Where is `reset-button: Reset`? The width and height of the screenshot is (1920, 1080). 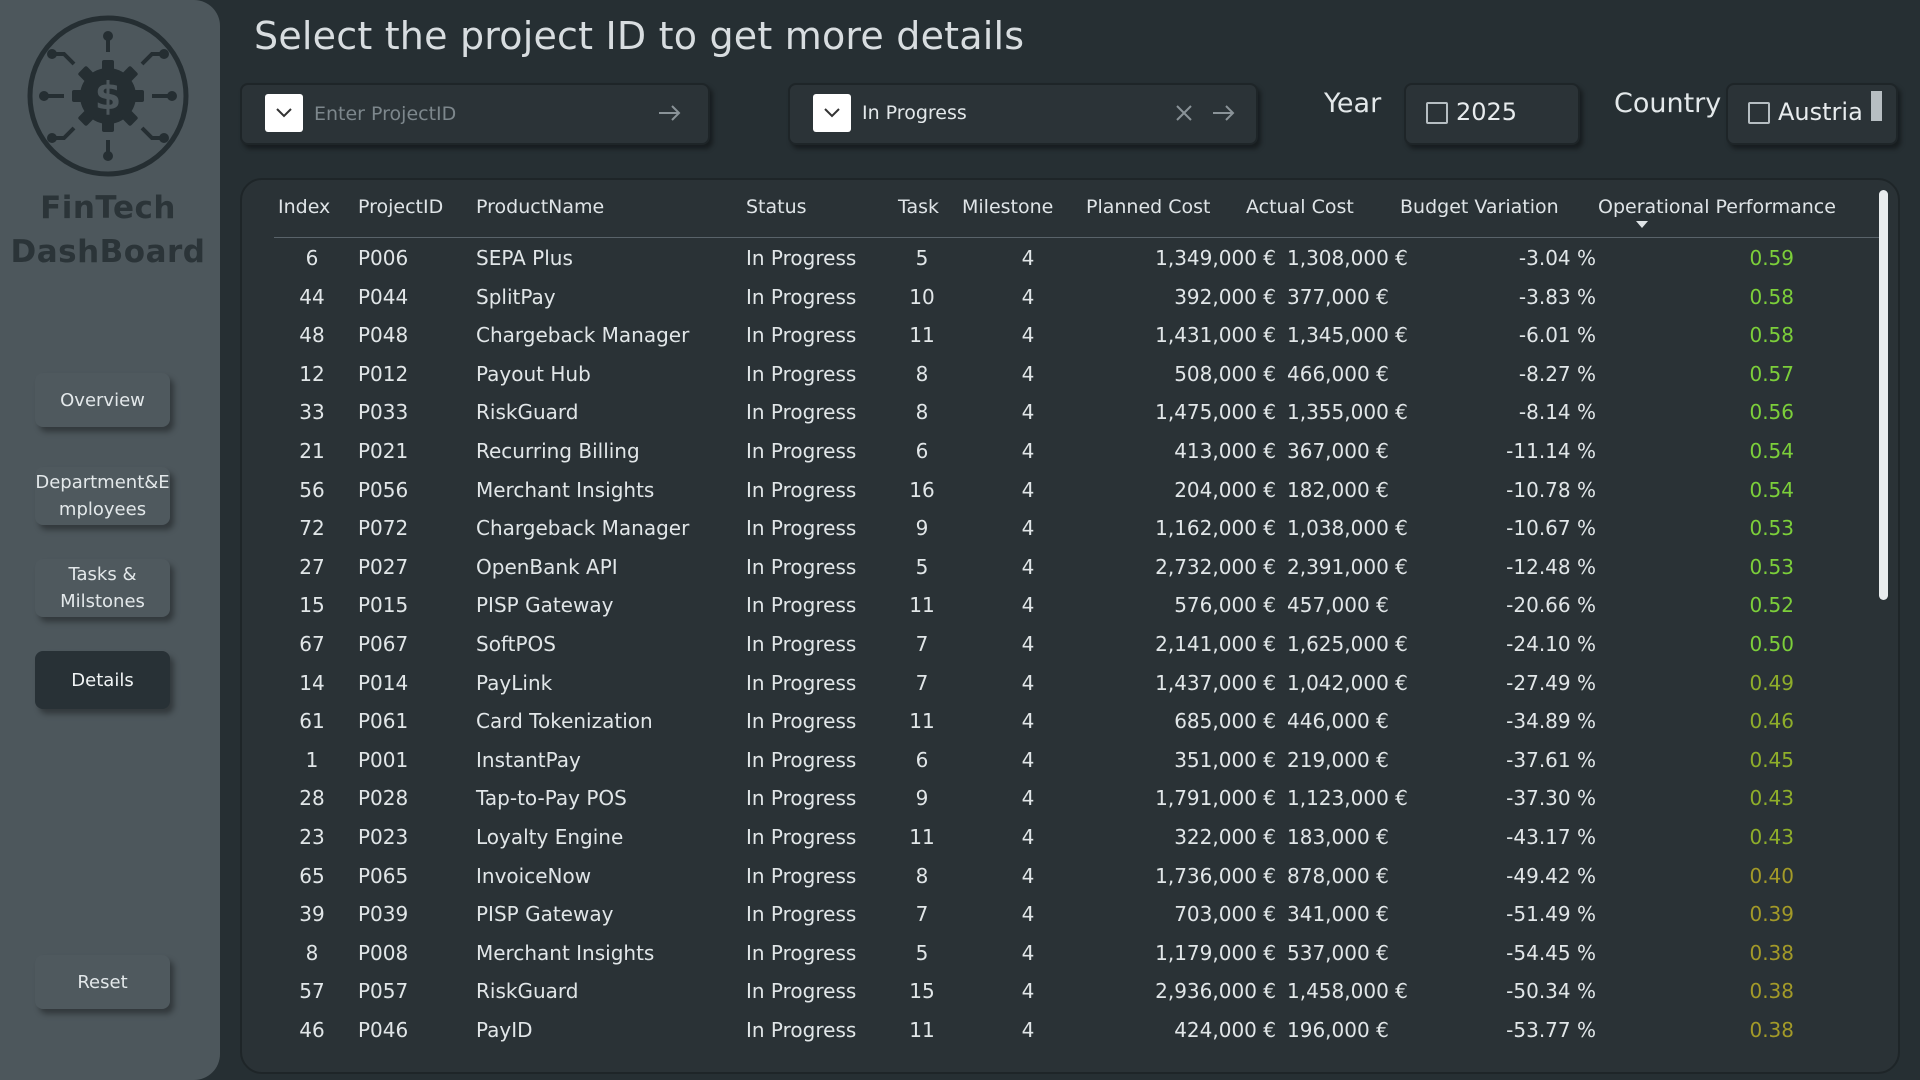
reset-button: Reset is located at coordinates (102, 982).